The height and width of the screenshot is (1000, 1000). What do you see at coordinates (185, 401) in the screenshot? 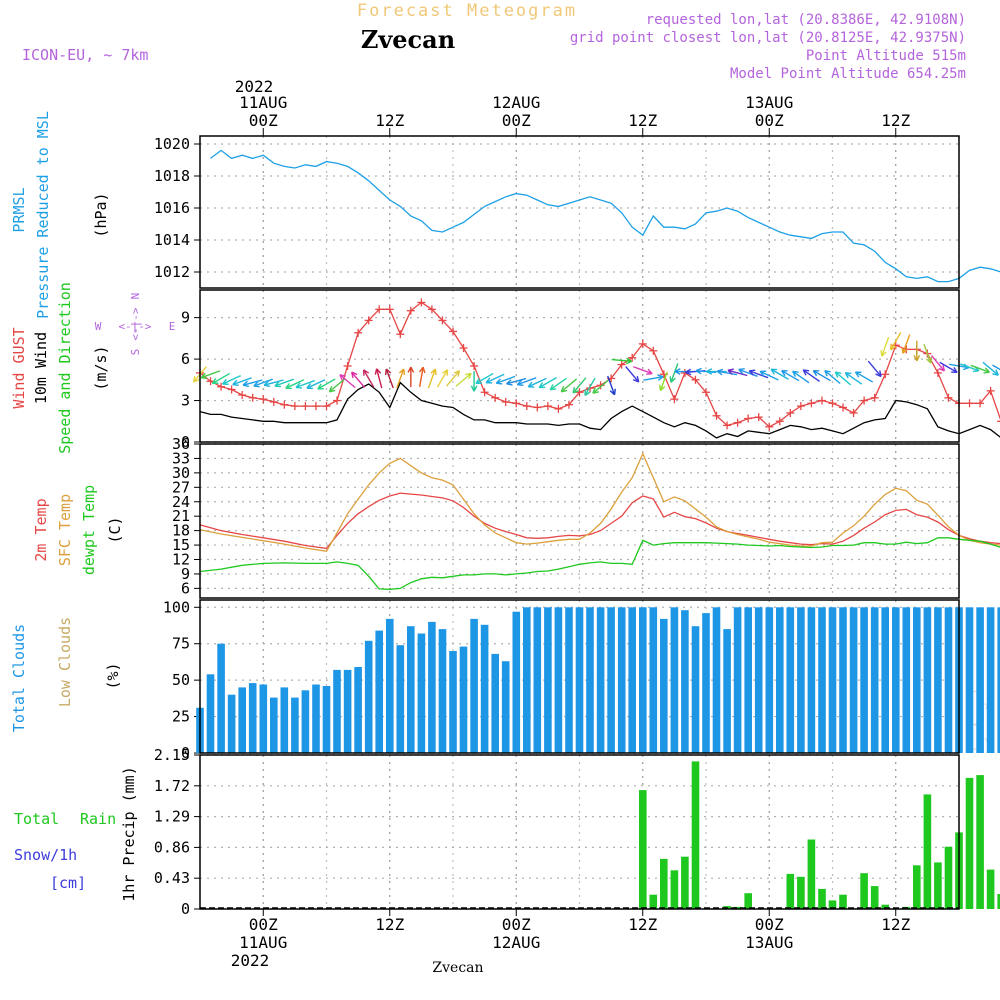
I see `ytick-label: 3` at bounding box center [185, 401].